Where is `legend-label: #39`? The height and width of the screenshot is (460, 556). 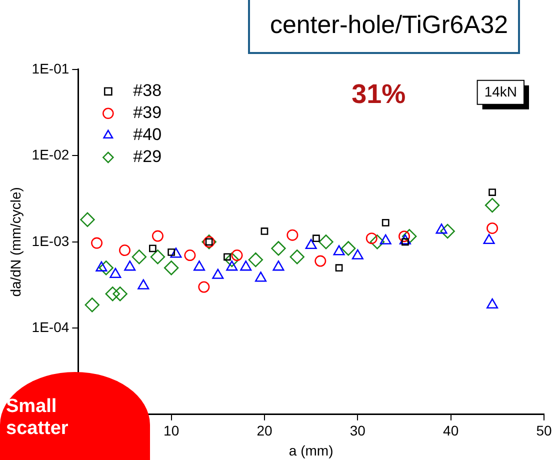
legend-label: #39 is located at coordinates (147, 112).